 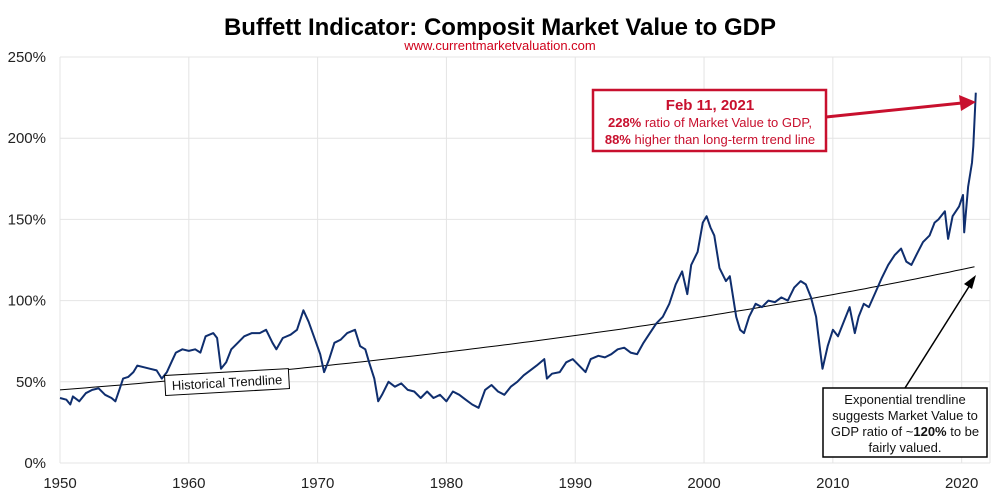 I want to click on y-tick-label: 50%, so click(x=31, y=382).